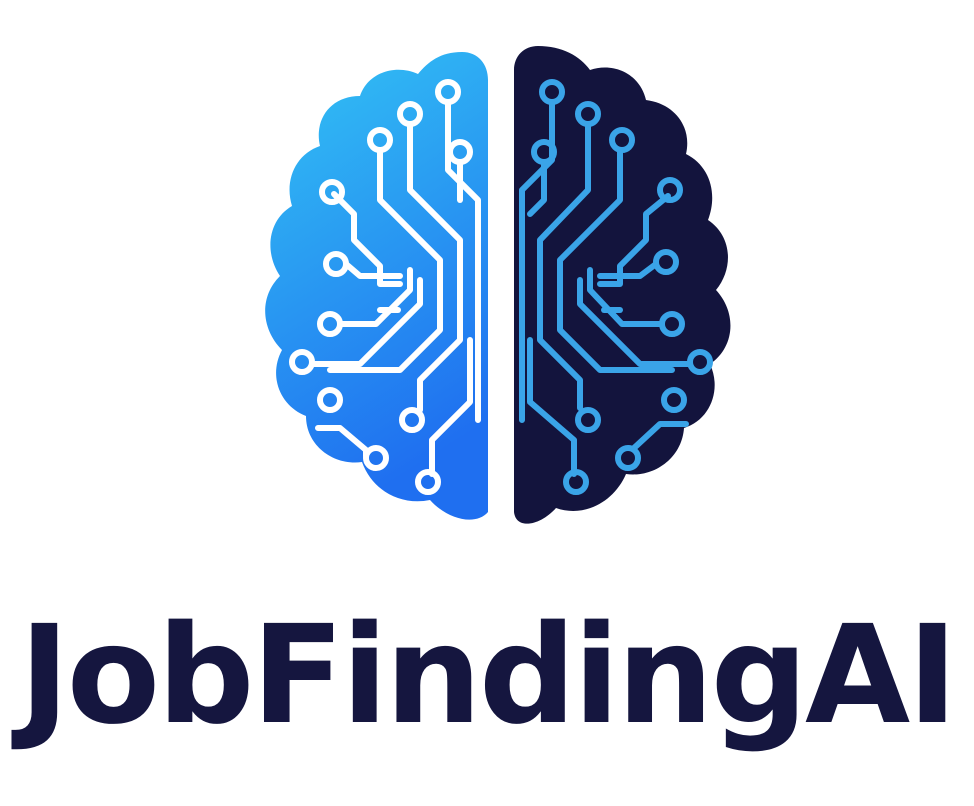 The height and width of the screenshot is (806, 974). I want to click on right-circuit-nodes, so click(622, 287).